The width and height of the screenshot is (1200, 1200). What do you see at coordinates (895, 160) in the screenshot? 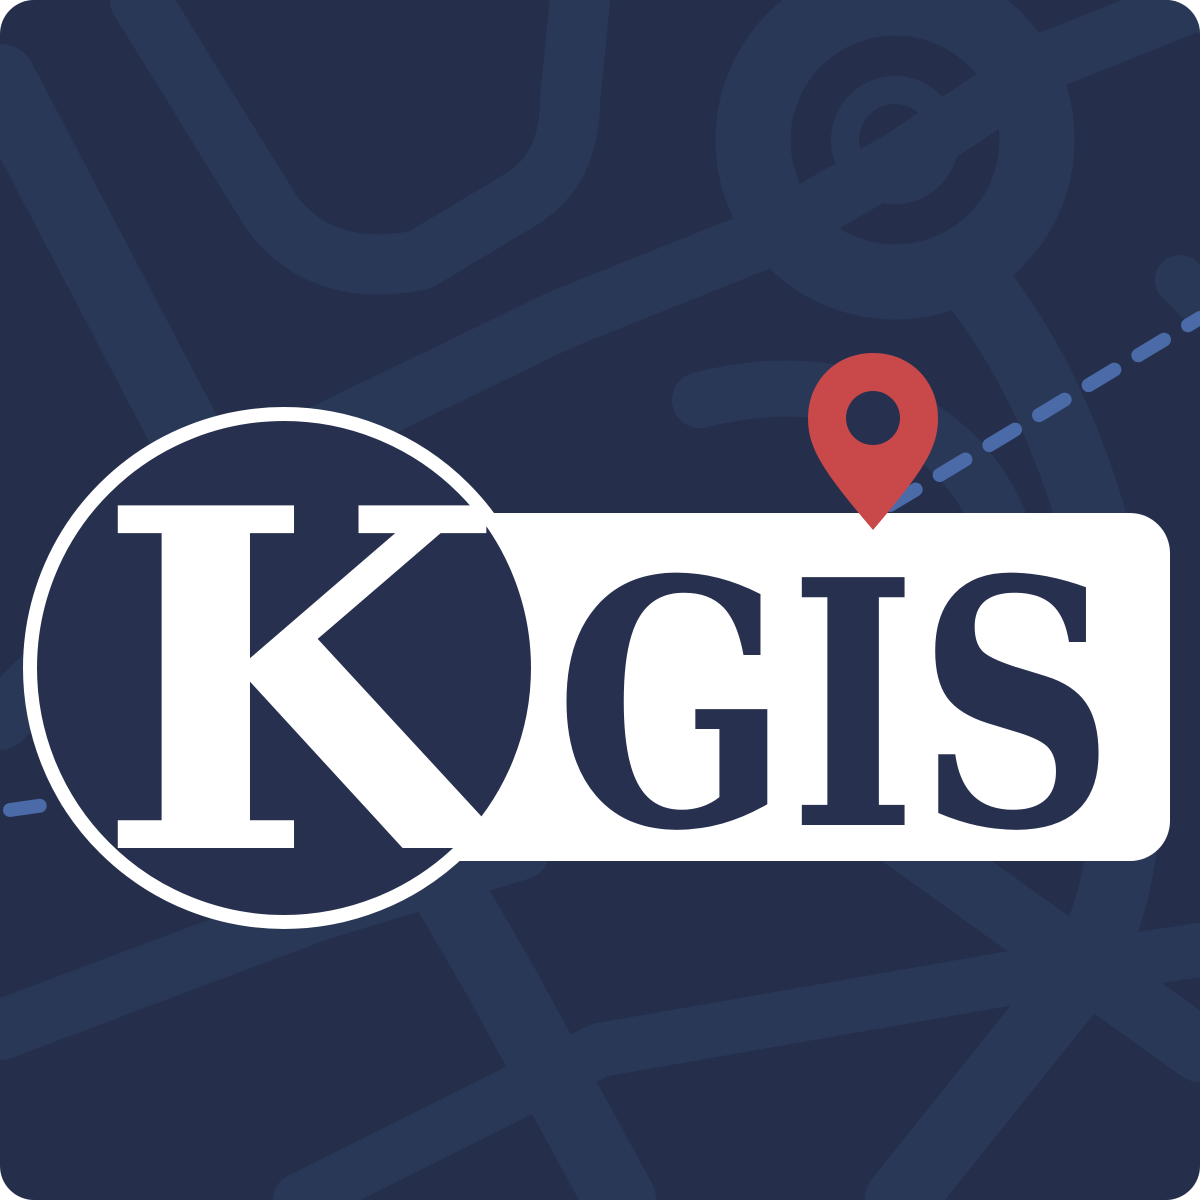
I see `roundabout` at bounding box center [895, 160].